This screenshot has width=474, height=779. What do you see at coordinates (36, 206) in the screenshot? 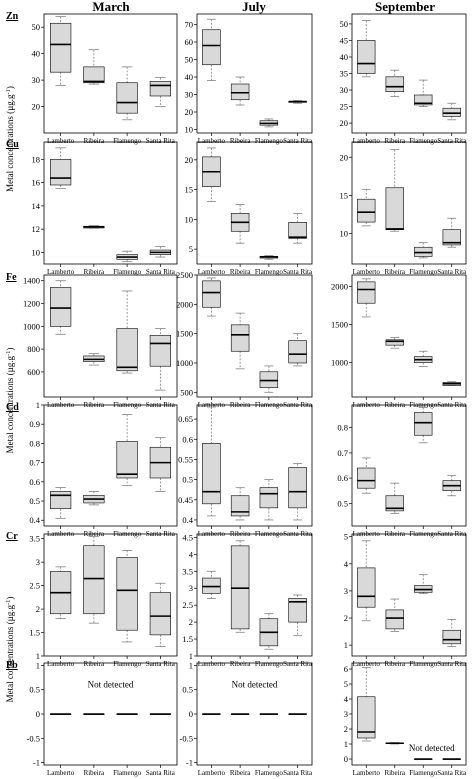
I see `y-tick-label: 14` at bounding box center [36, 206].